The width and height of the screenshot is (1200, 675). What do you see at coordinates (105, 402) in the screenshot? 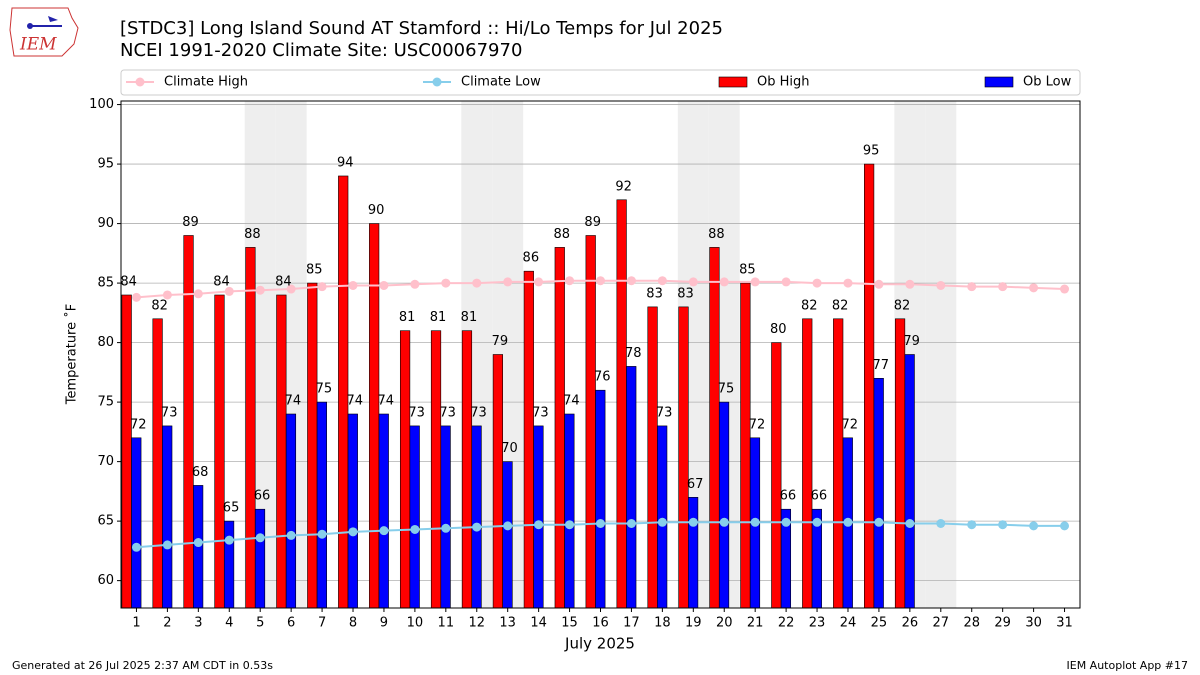
I see `y-tick-label: 75` at bounding box center [105, 402].